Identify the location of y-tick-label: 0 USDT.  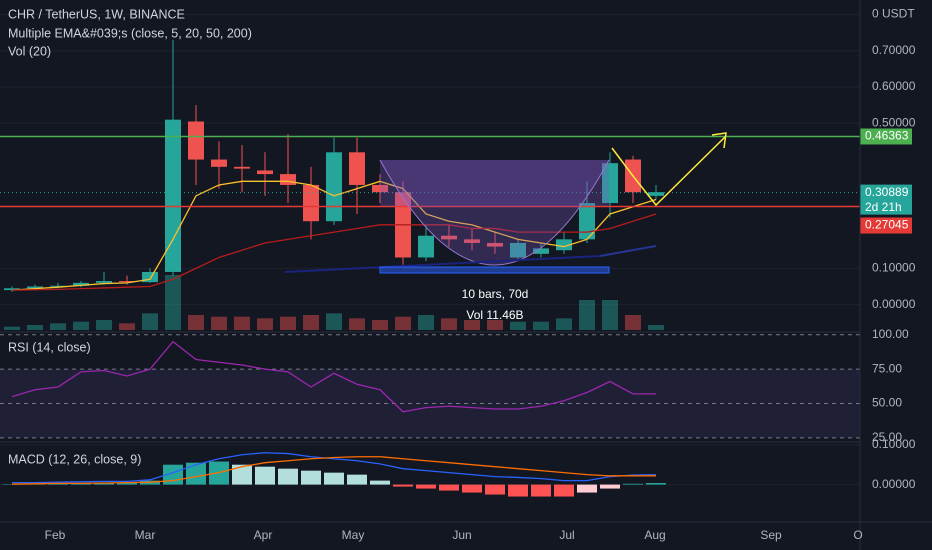
(893, 14).